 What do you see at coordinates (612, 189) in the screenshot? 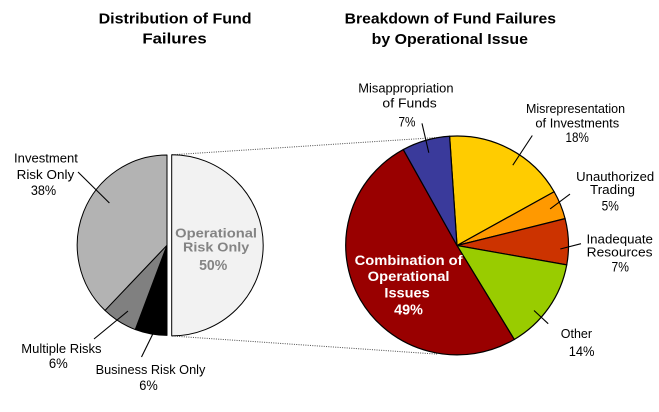
I see `svg-text: Trading` at bounding box center [612, 189].